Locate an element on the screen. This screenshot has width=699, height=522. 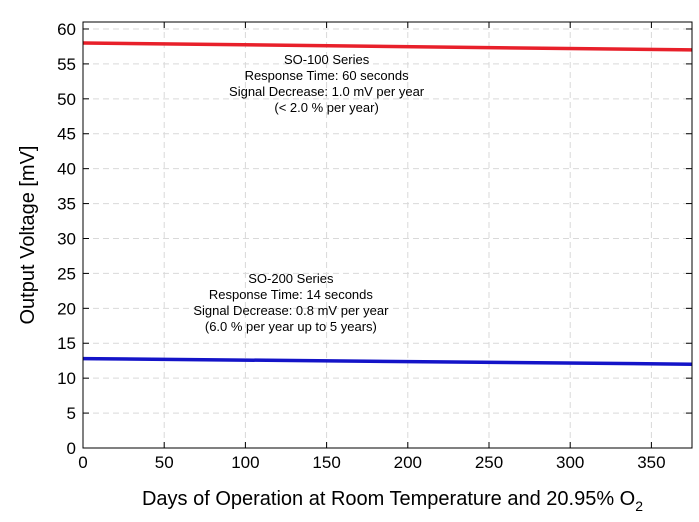
y-tick-label: 20 is located at coordinates (66, 308).